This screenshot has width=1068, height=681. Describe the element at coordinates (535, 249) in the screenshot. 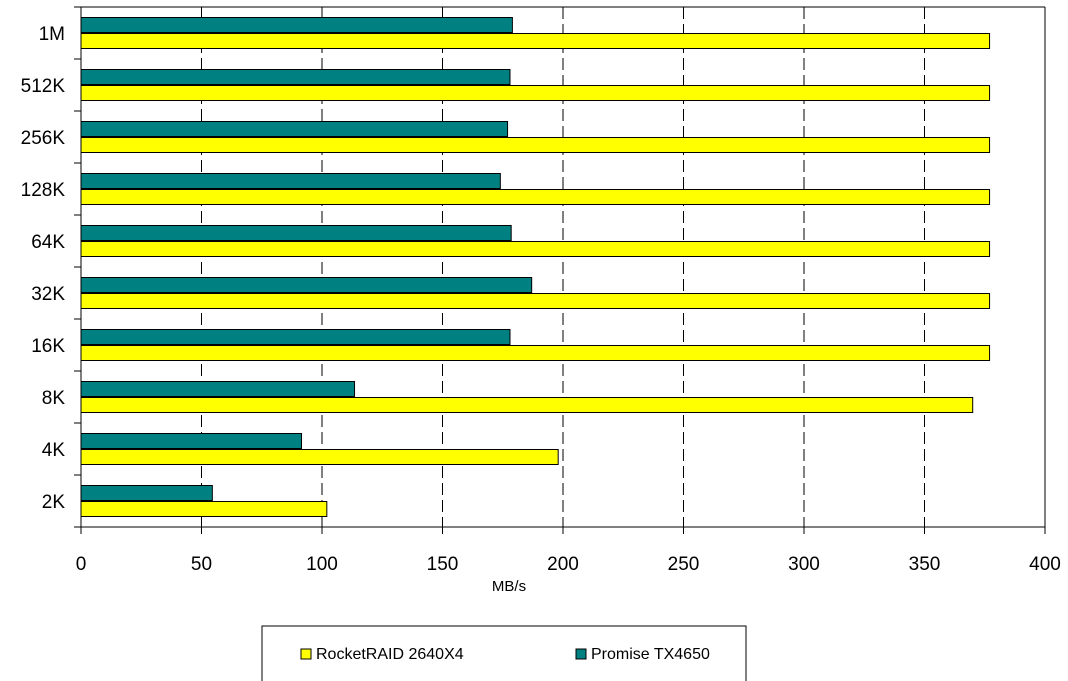

I see `bar-rocketraid-64k` at that location.